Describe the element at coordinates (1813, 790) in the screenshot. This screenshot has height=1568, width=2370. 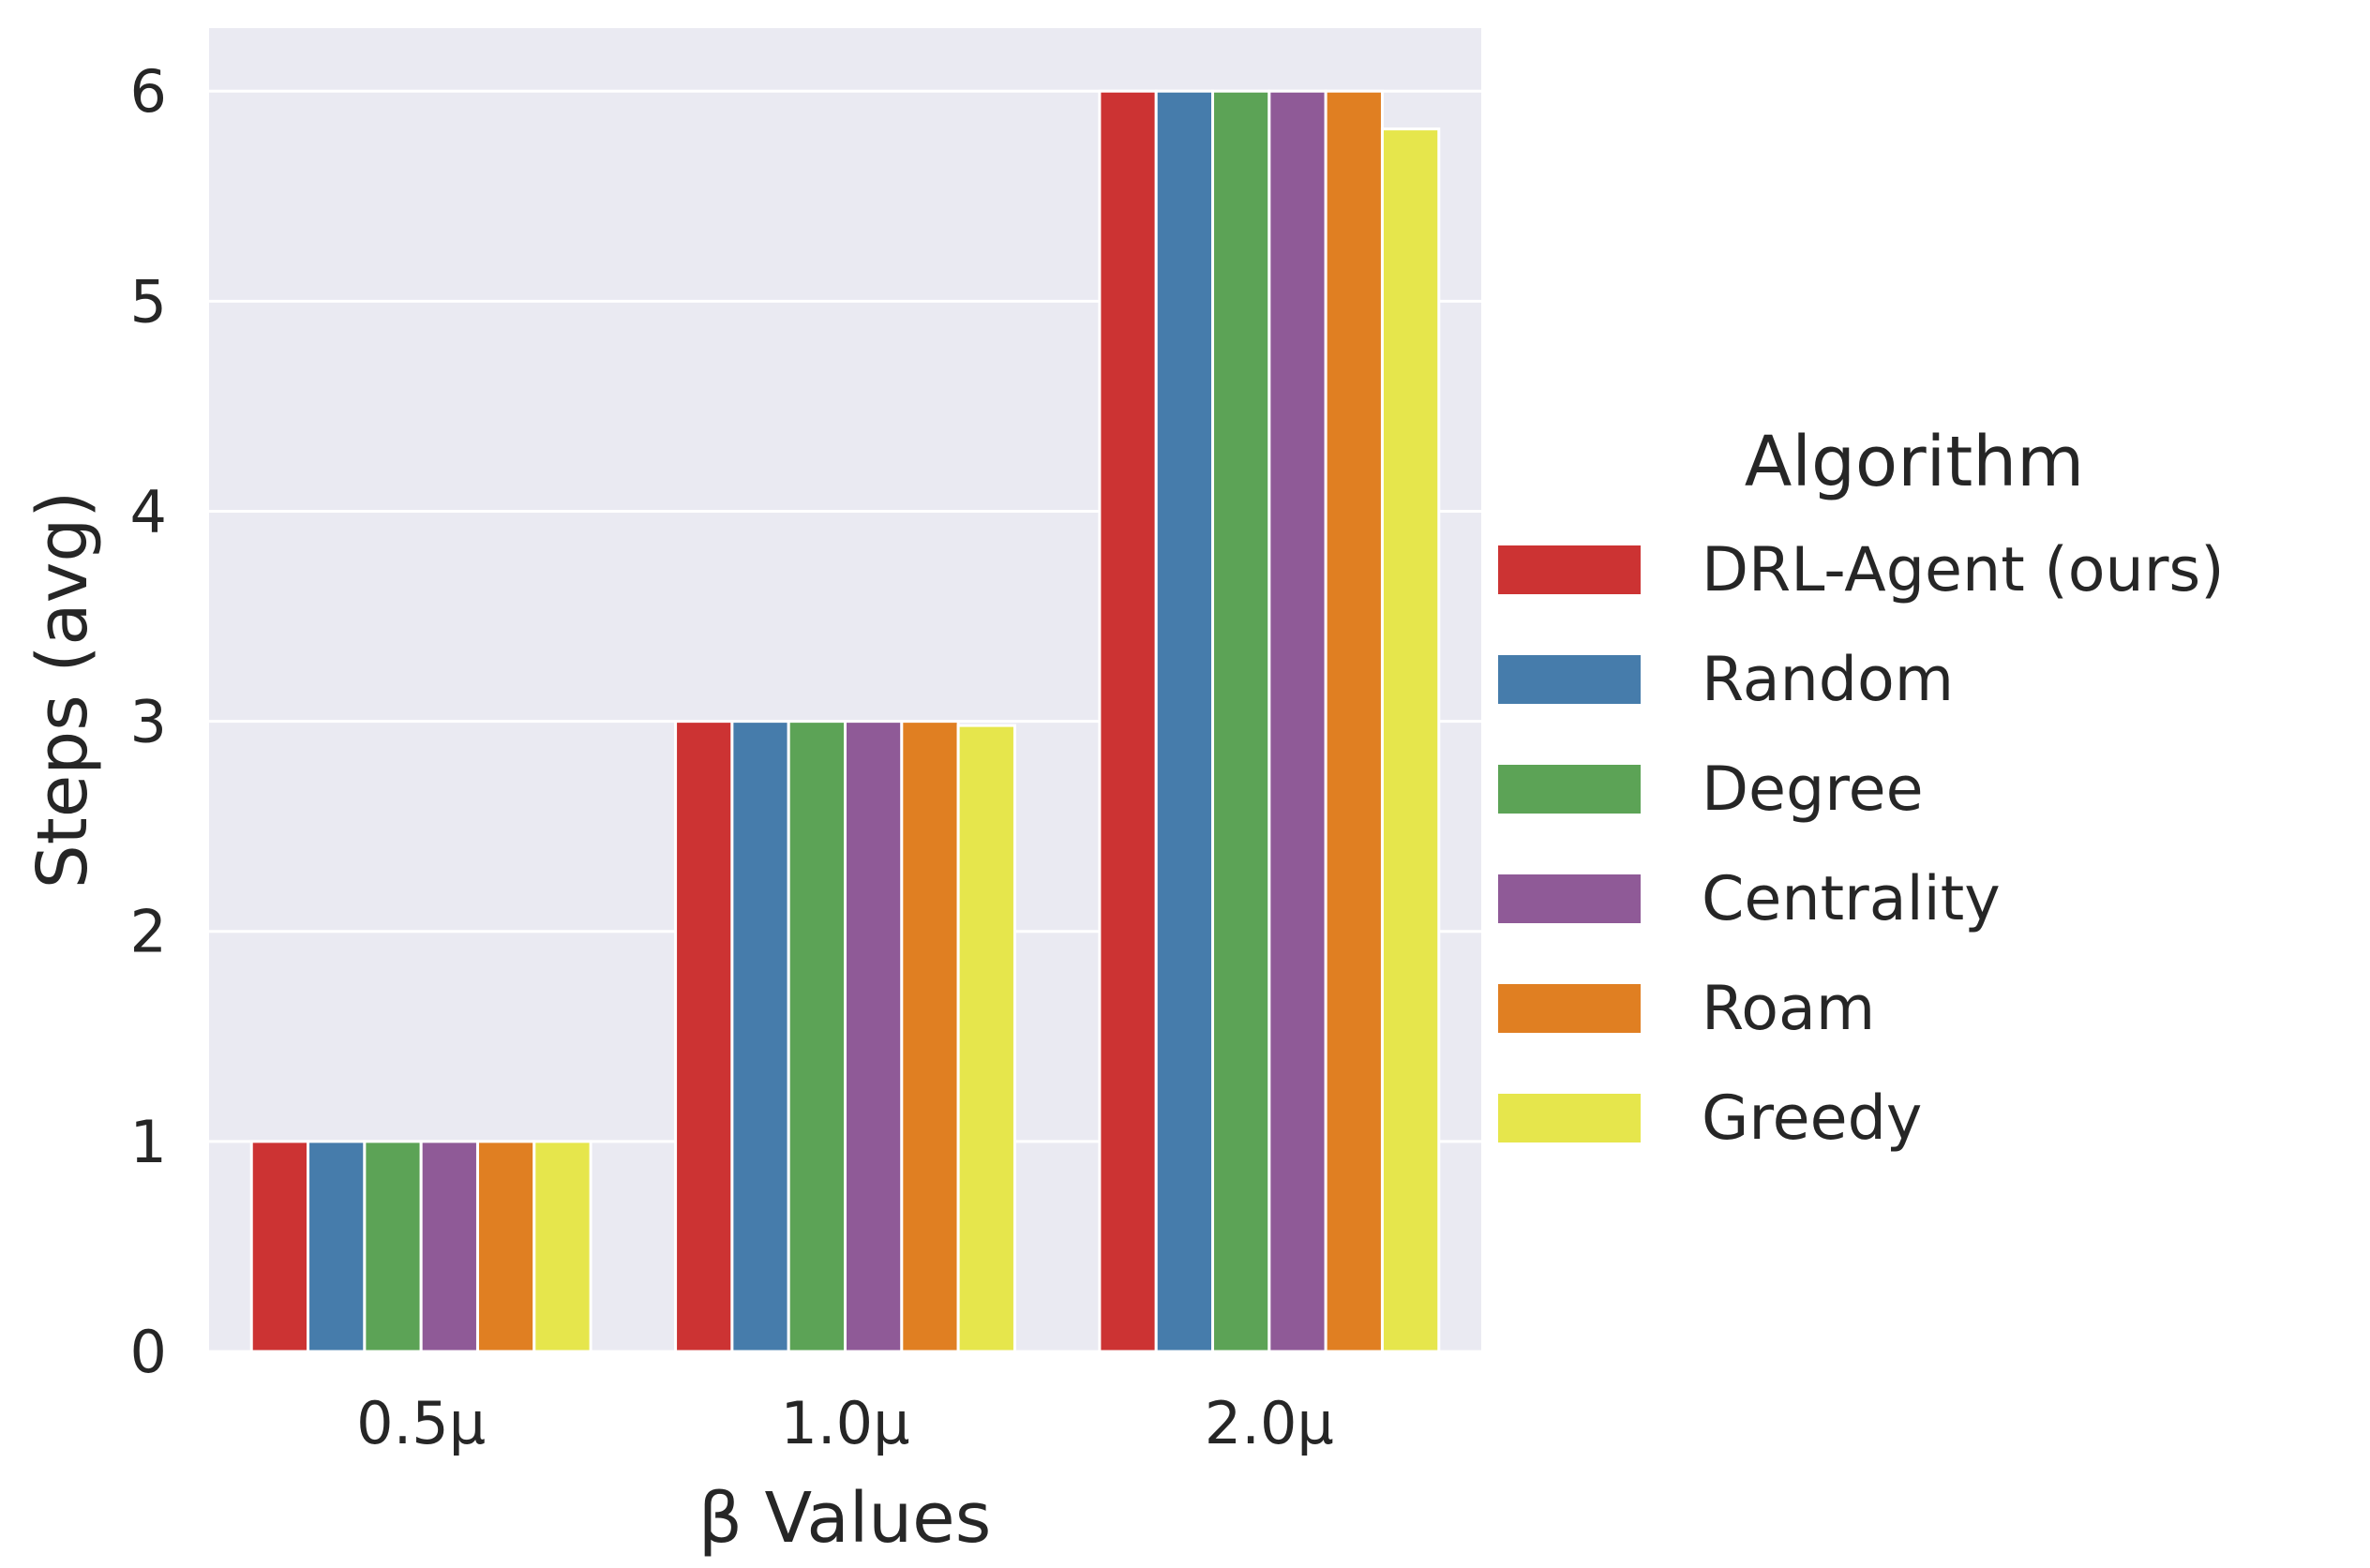
I see `legend-label: Degree` at that location.